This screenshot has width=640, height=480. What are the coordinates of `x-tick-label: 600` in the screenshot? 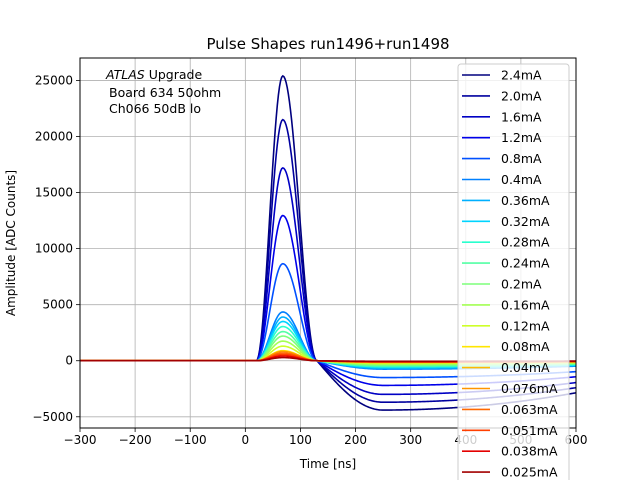 It's located at (576, 440).